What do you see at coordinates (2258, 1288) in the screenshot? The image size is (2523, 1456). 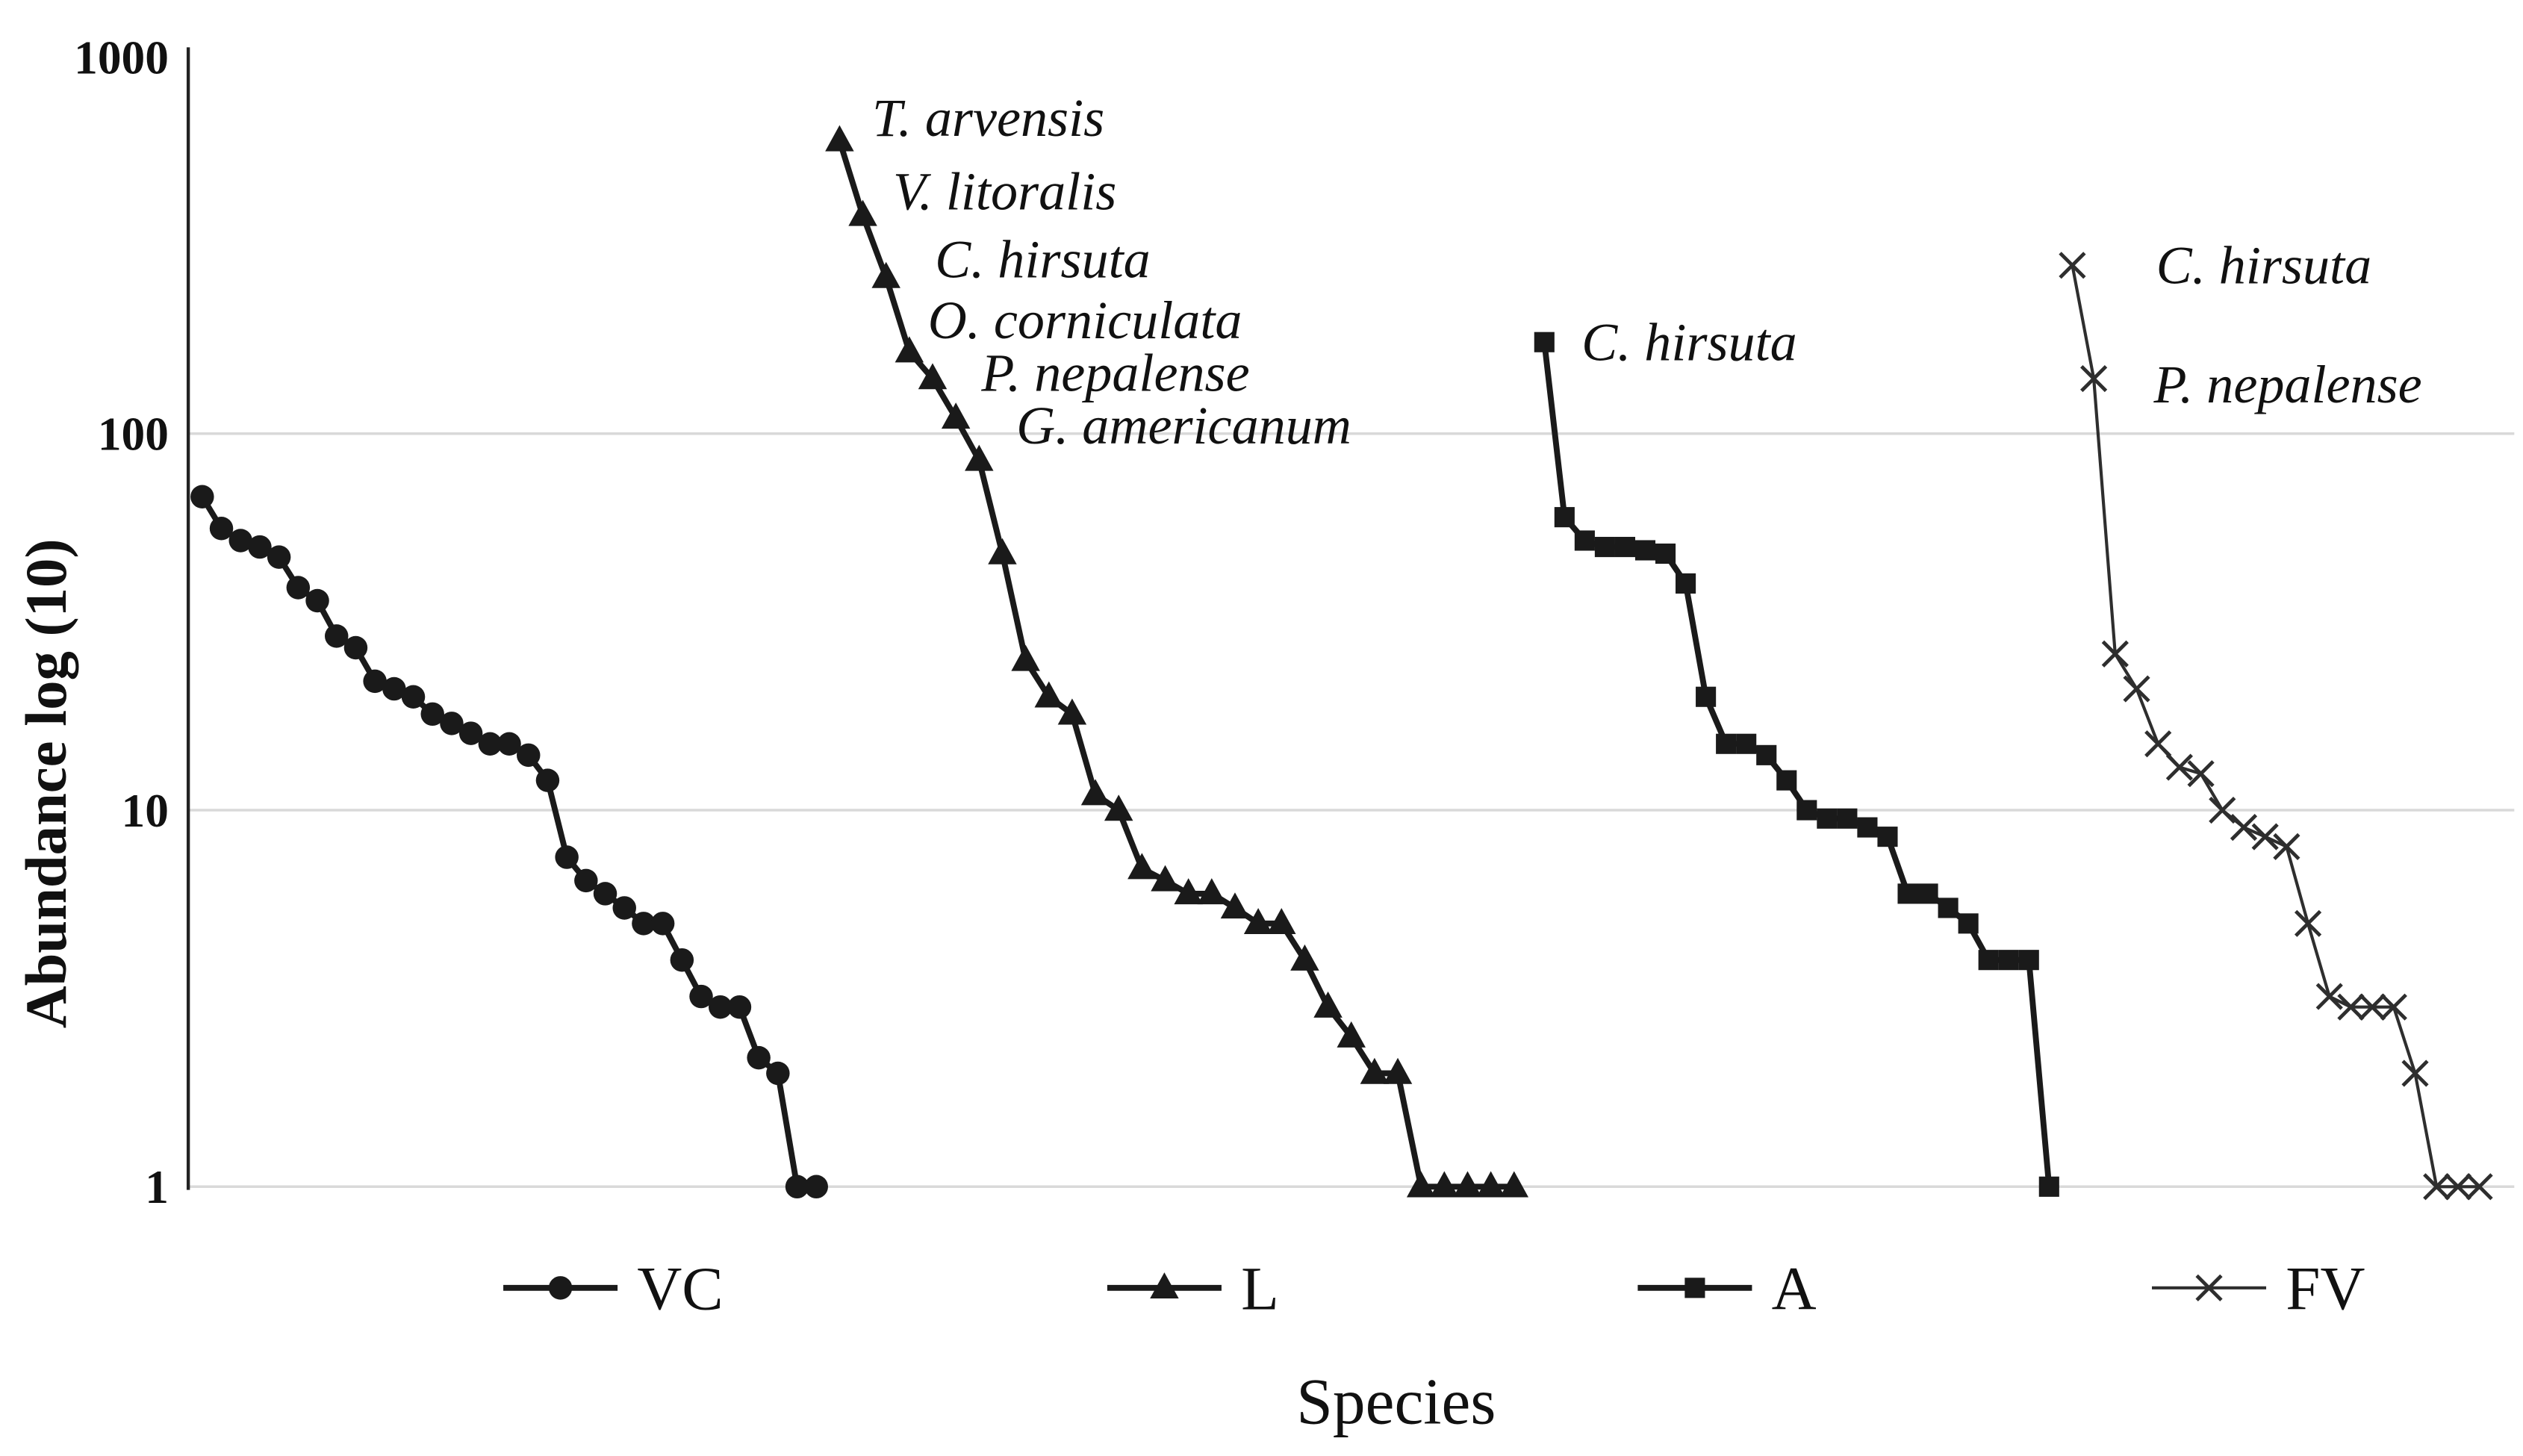 I see `legend-item-FV: FV` at bounding box center [2258, 1288].